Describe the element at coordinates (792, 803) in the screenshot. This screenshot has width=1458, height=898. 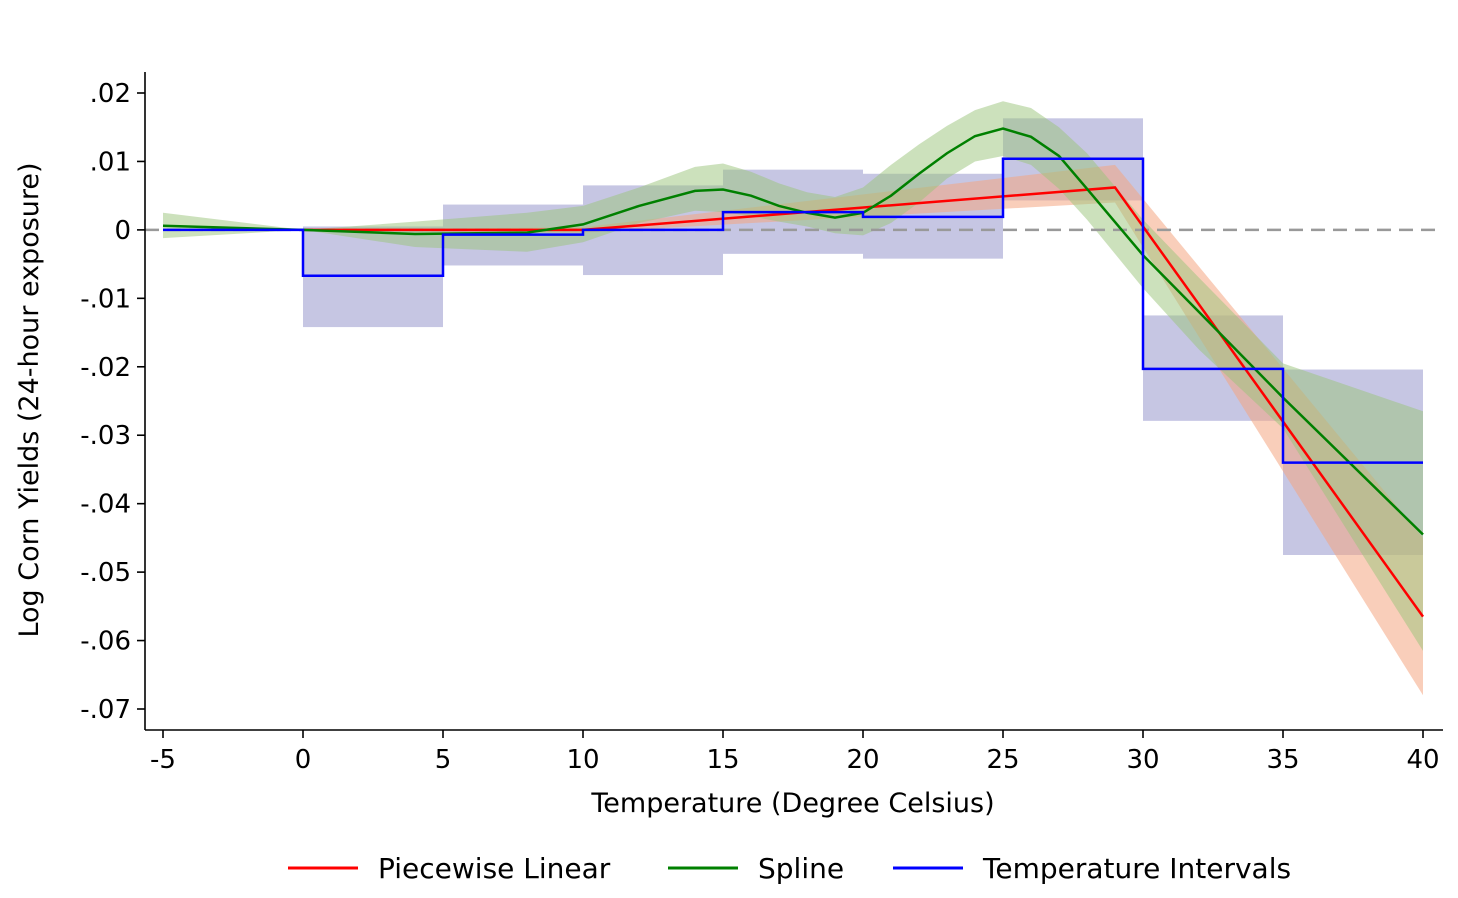
I see `x-axis-title: Temperature (Degree Celsius)` at that location.